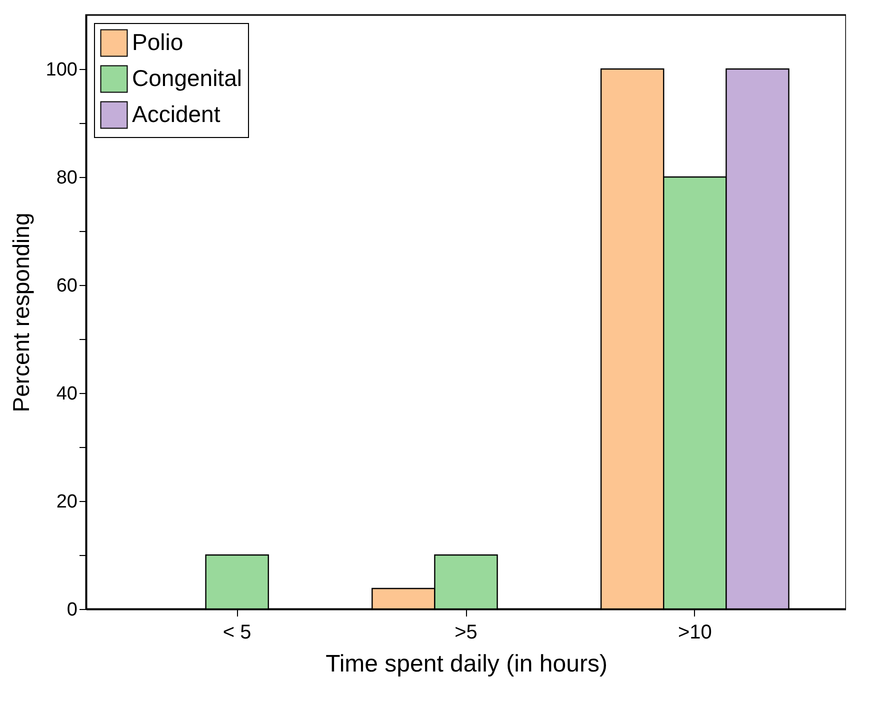 Image resolution: width=888 pixels, height=701 pixels. What do you see at coordinates (176, 114) in the screenshot?
I see `legend-label: Accident` at bounding box center [176, 114].